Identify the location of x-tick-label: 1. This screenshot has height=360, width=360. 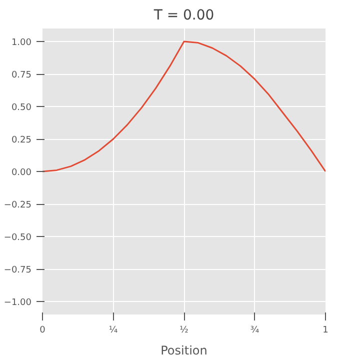
(325, 331).